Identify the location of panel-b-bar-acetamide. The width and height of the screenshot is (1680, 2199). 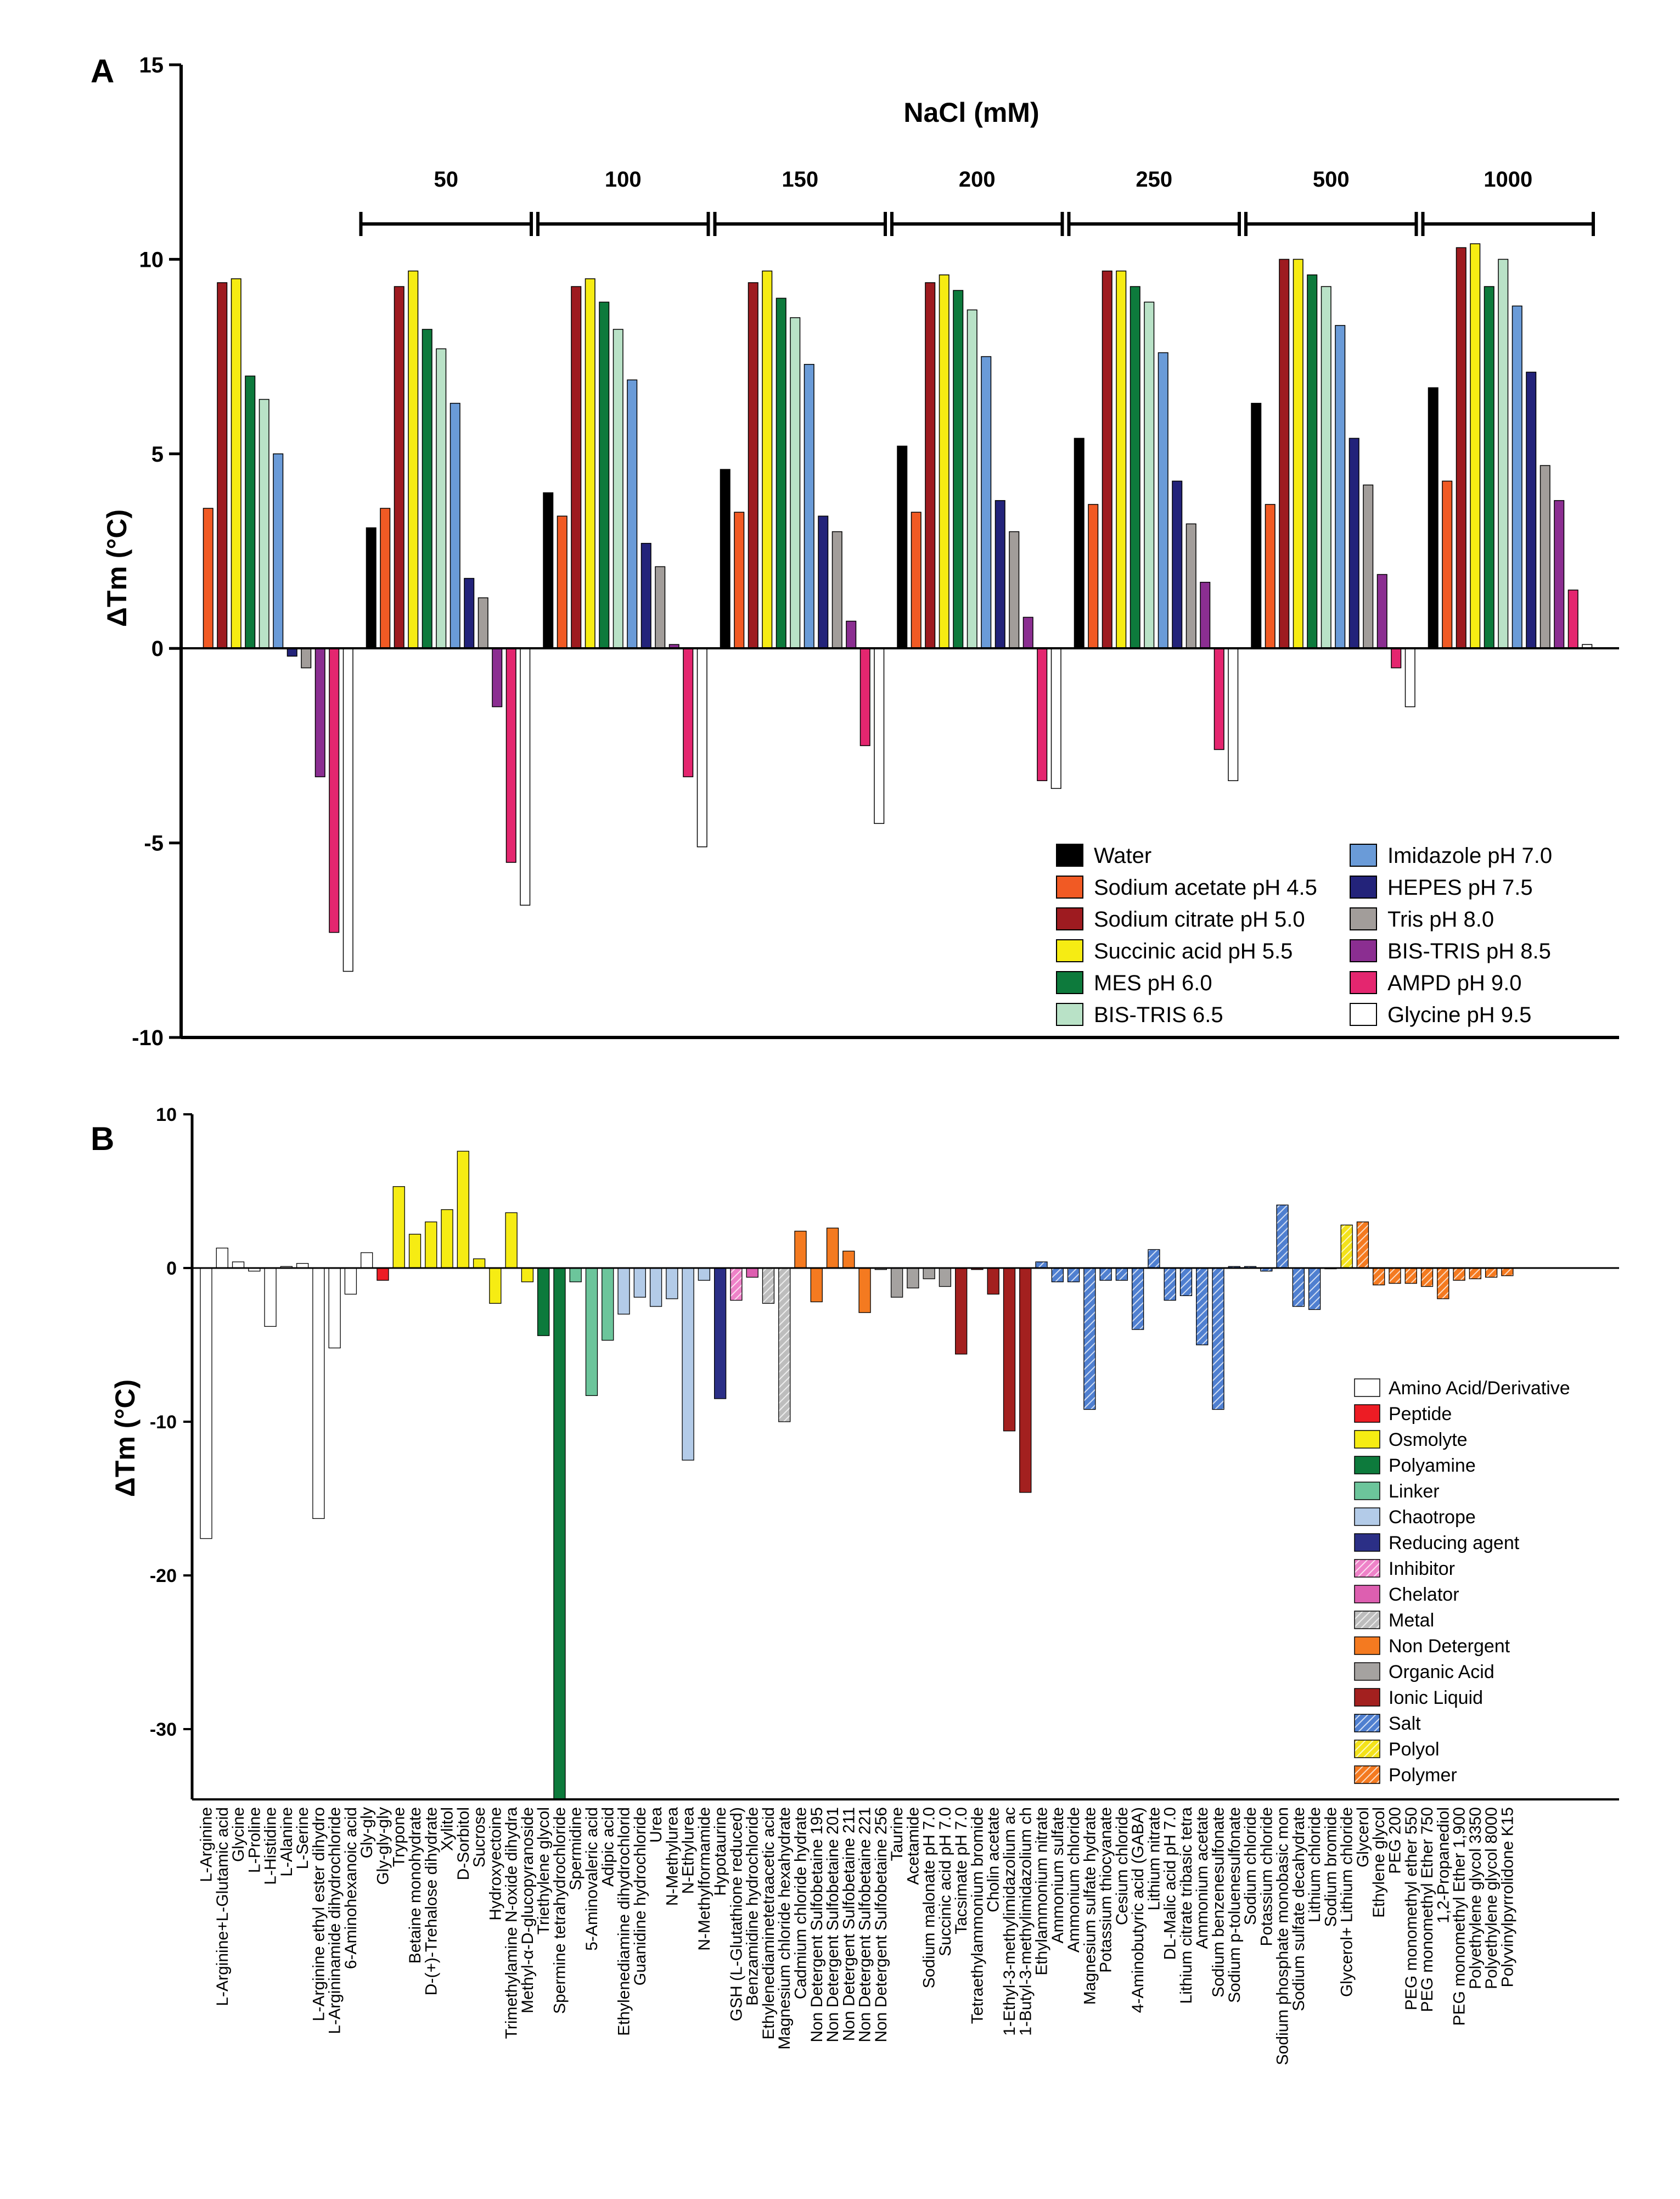
(913, 1278).